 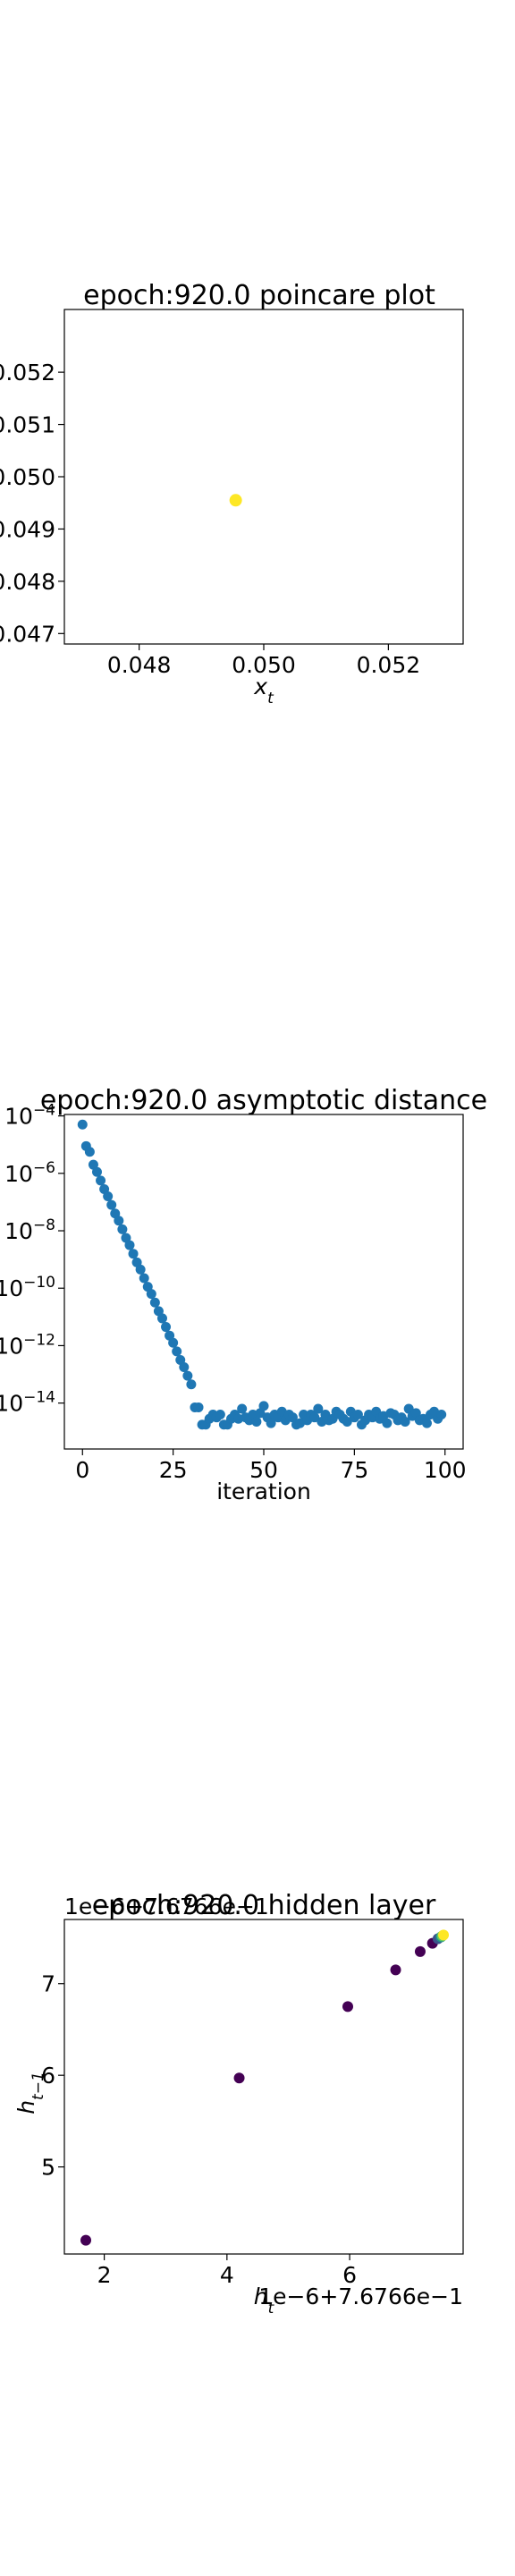 What do you see at coordinates (354, 1470) in the screenshot?
I see `x-tick-label: 75` at bounding box center [354, 1470].